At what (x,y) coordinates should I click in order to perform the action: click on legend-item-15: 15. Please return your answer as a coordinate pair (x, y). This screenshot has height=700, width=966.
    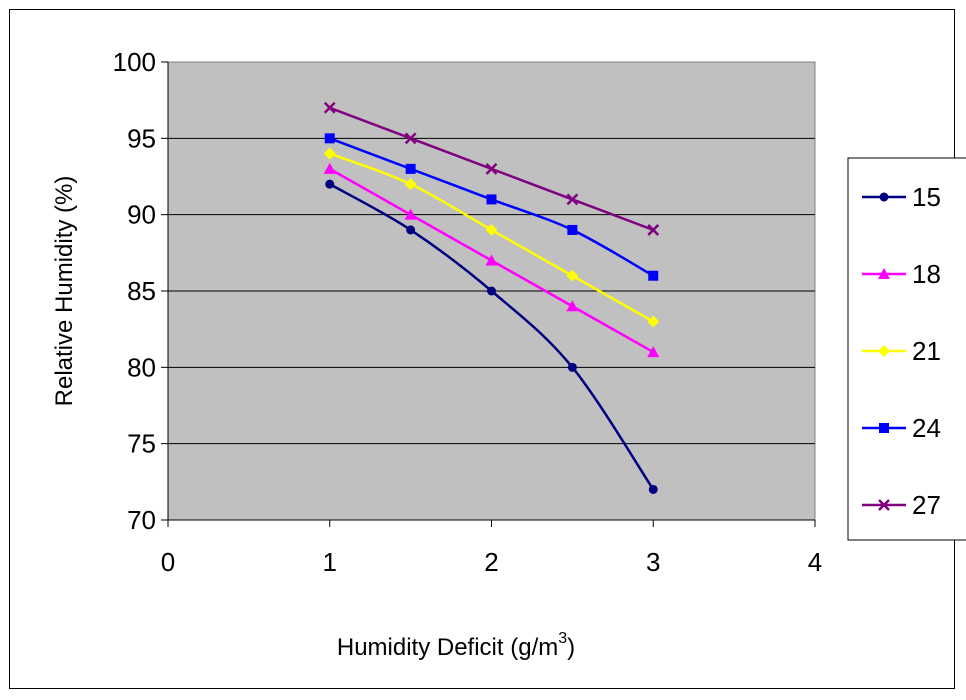
    Looking at the image, I should click on (901, 197).